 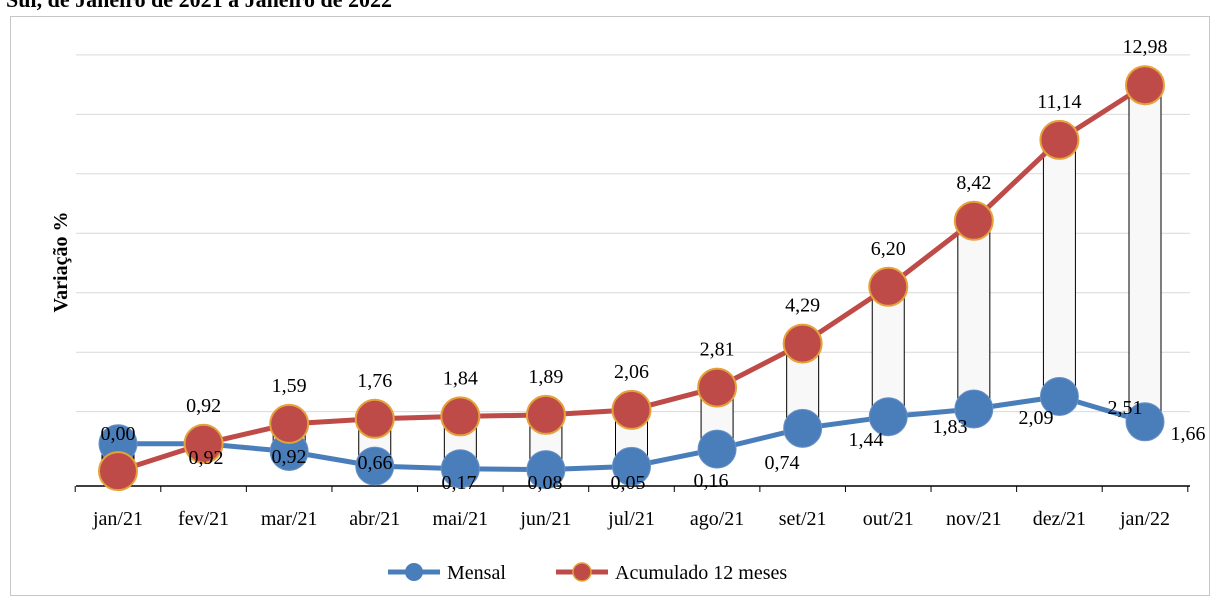 What do you see at coordinates (289, 386) in the screenshot?
I see `acumulado-data-label: 1,59` at bounding box center [289, 386].